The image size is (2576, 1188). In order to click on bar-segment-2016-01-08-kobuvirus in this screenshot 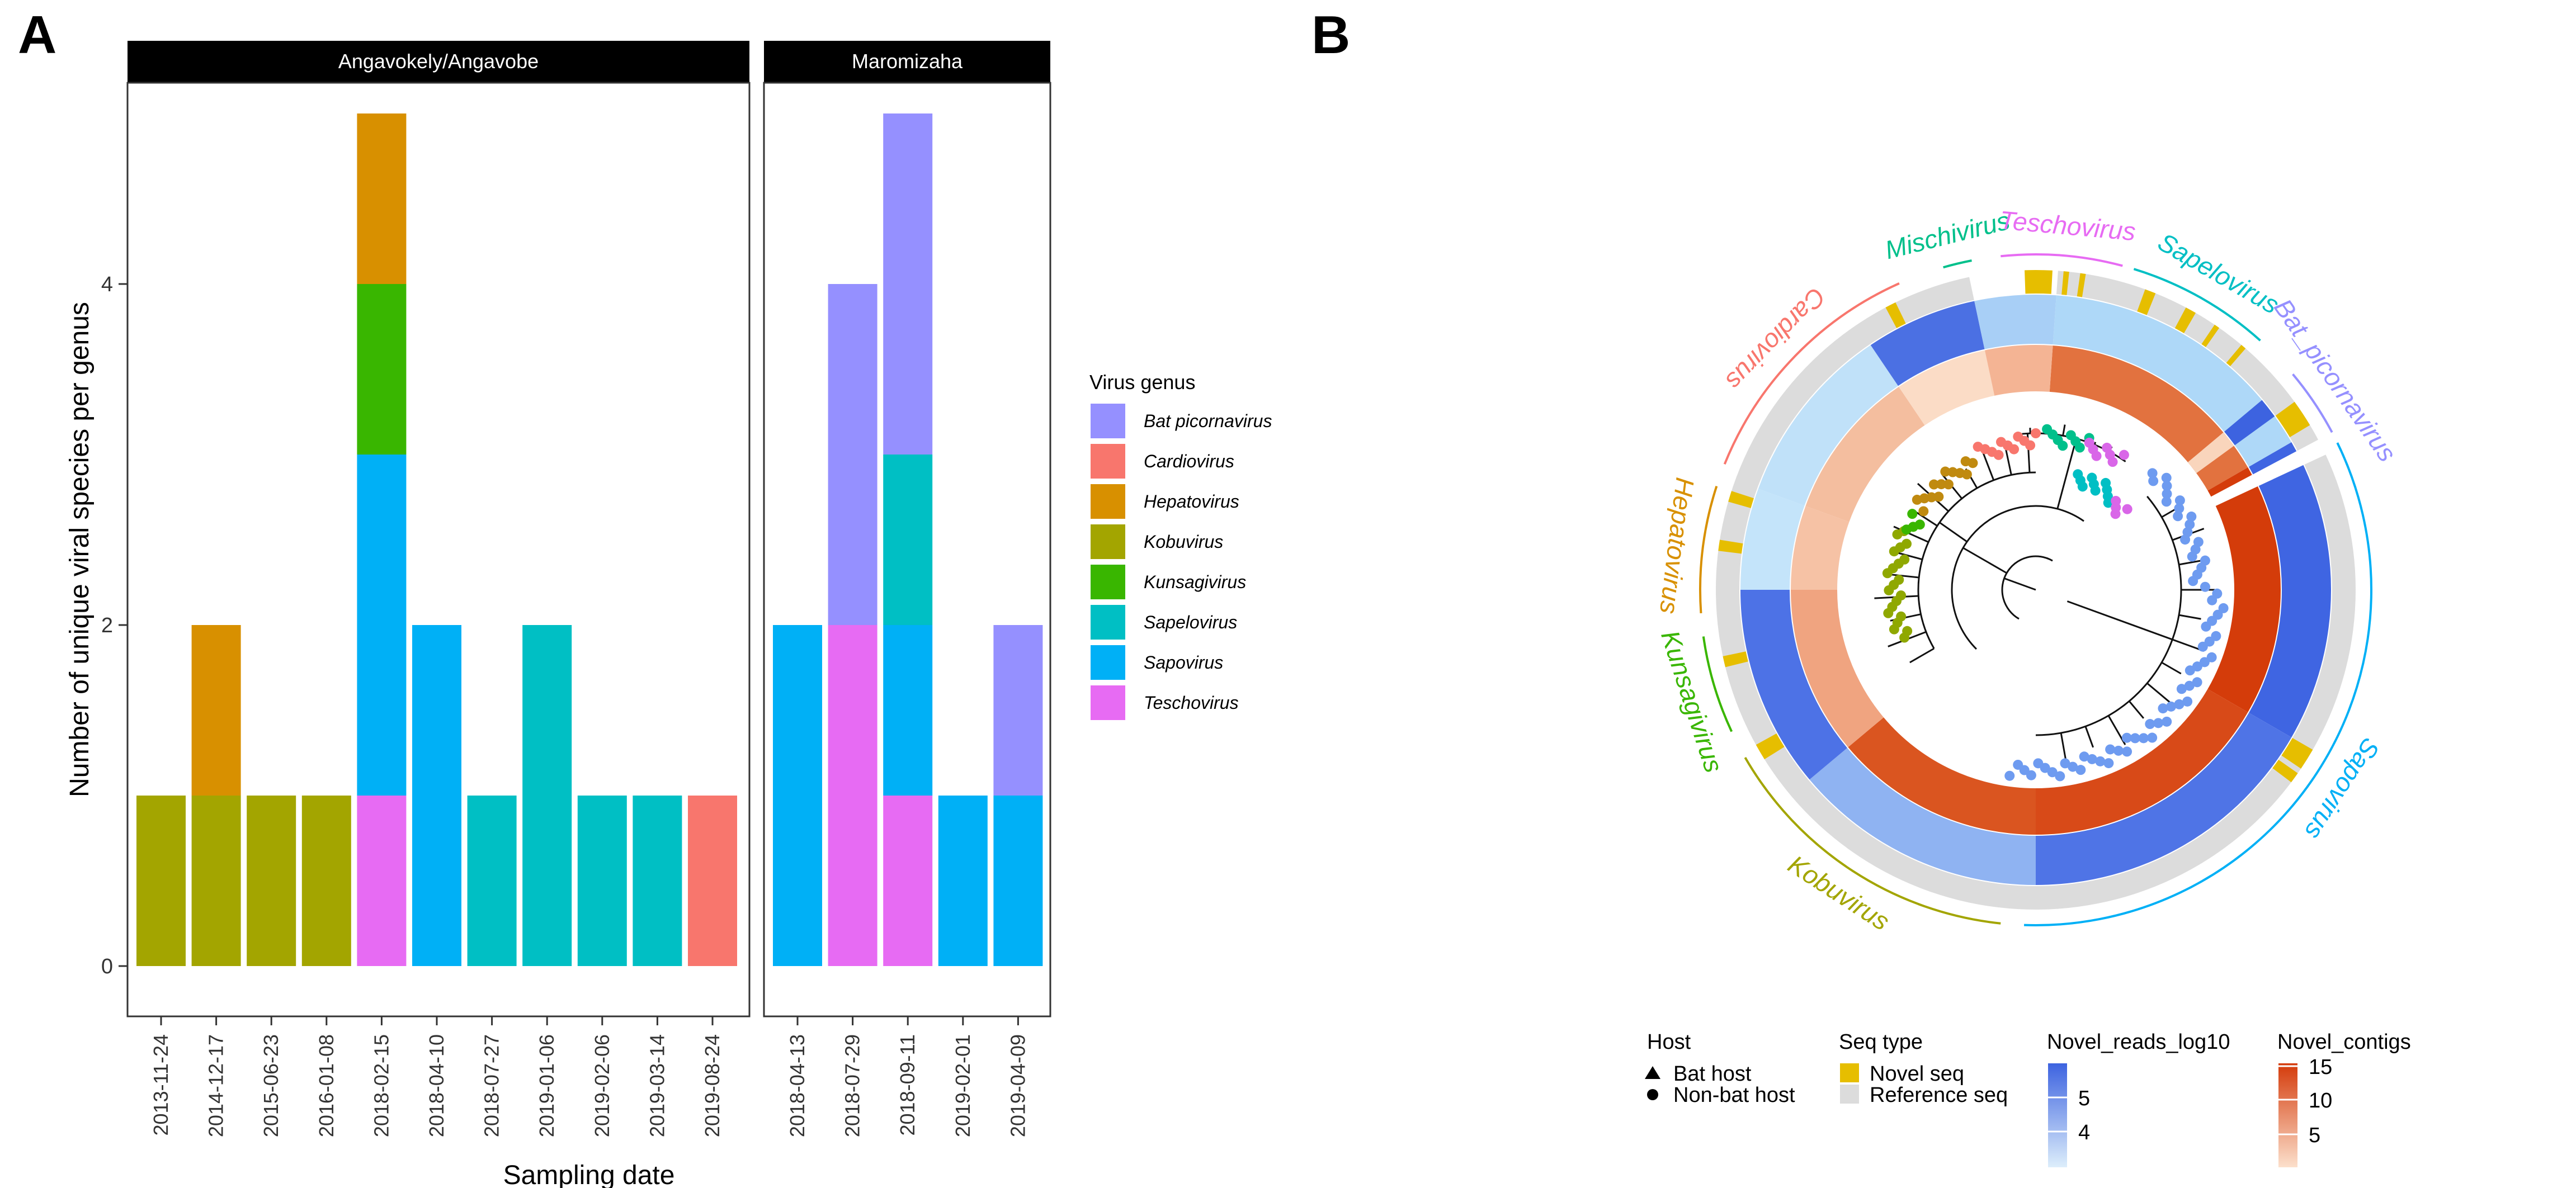, I will do `click(326, 881)`.